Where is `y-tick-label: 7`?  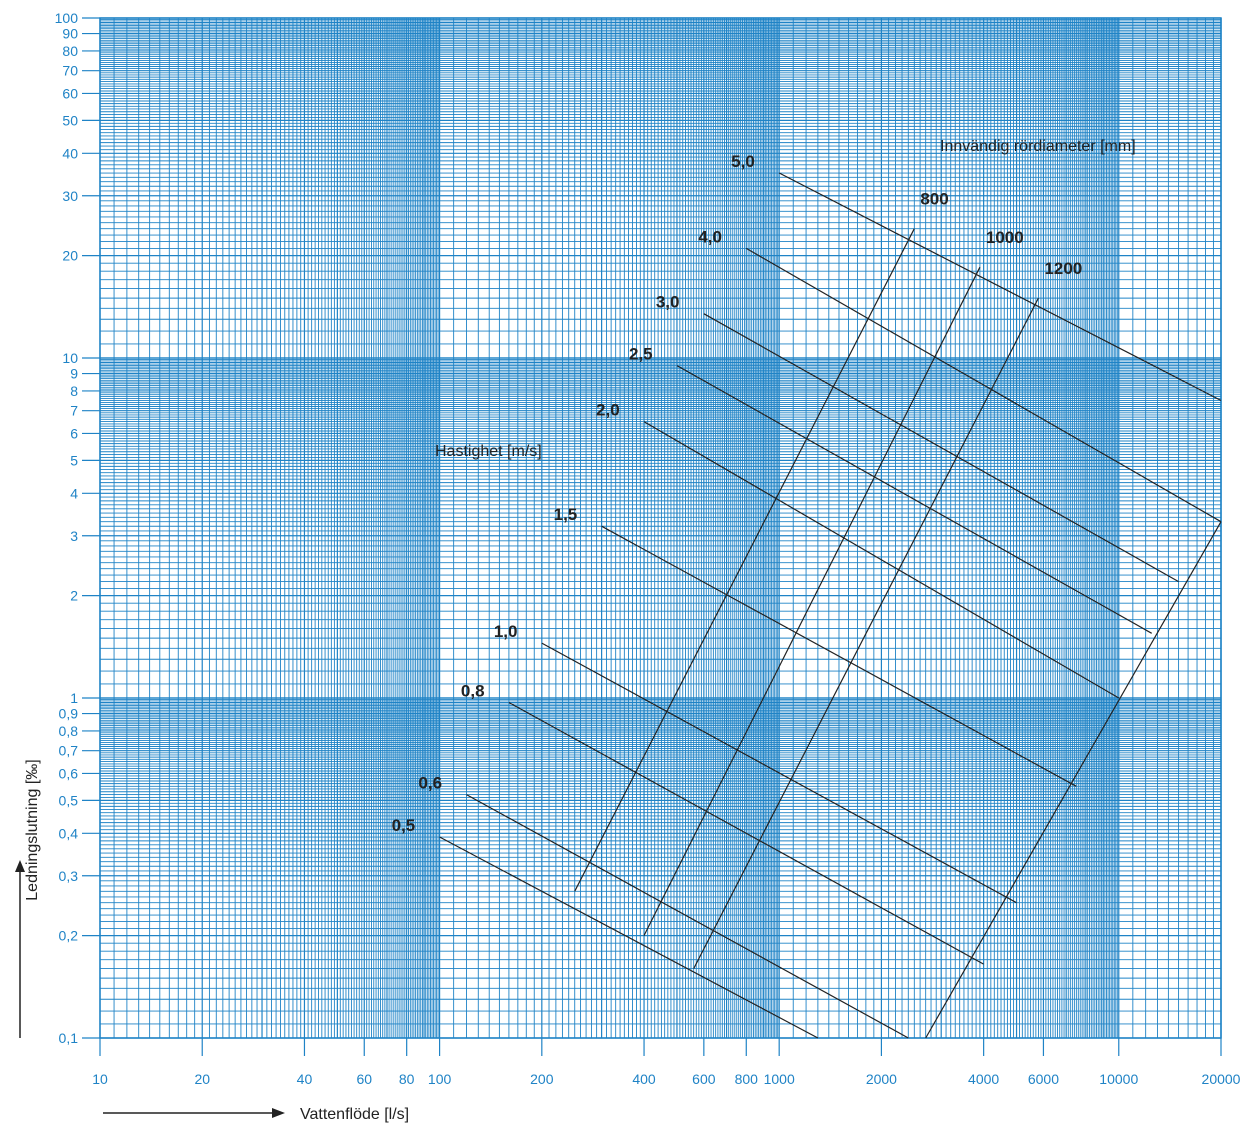
y-tick-label: 7 is located at coordinates (74, 411).